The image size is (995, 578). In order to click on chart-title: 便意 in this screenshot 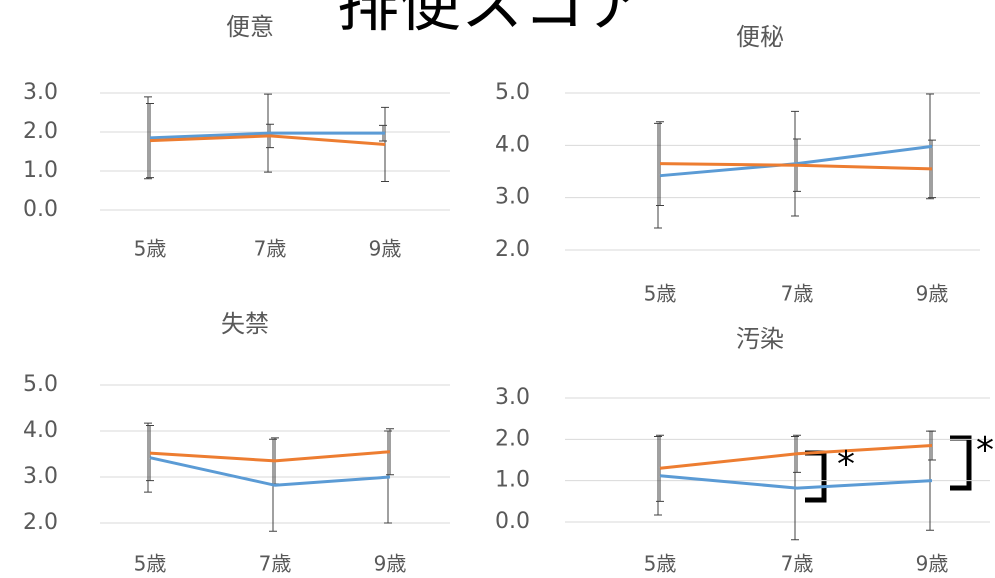, I will do `click(250, 27)`.